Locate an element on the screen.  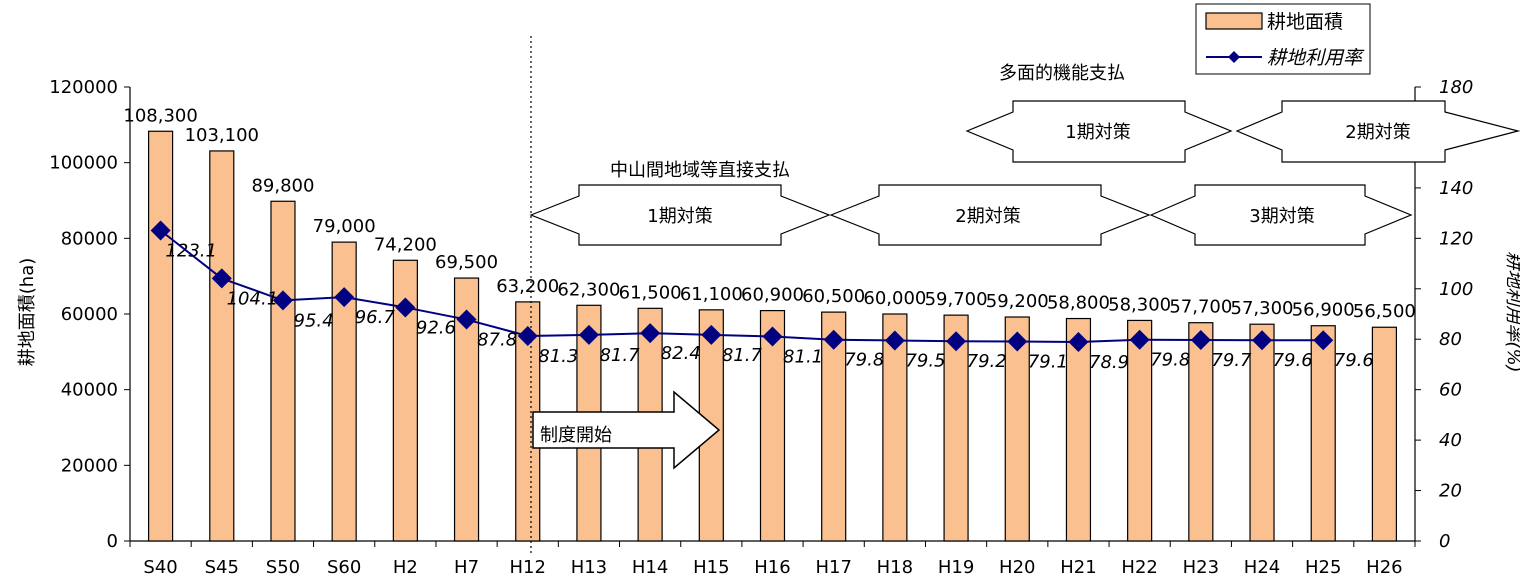
x-tick-label: H20 is located at coordinates (1017, 567).